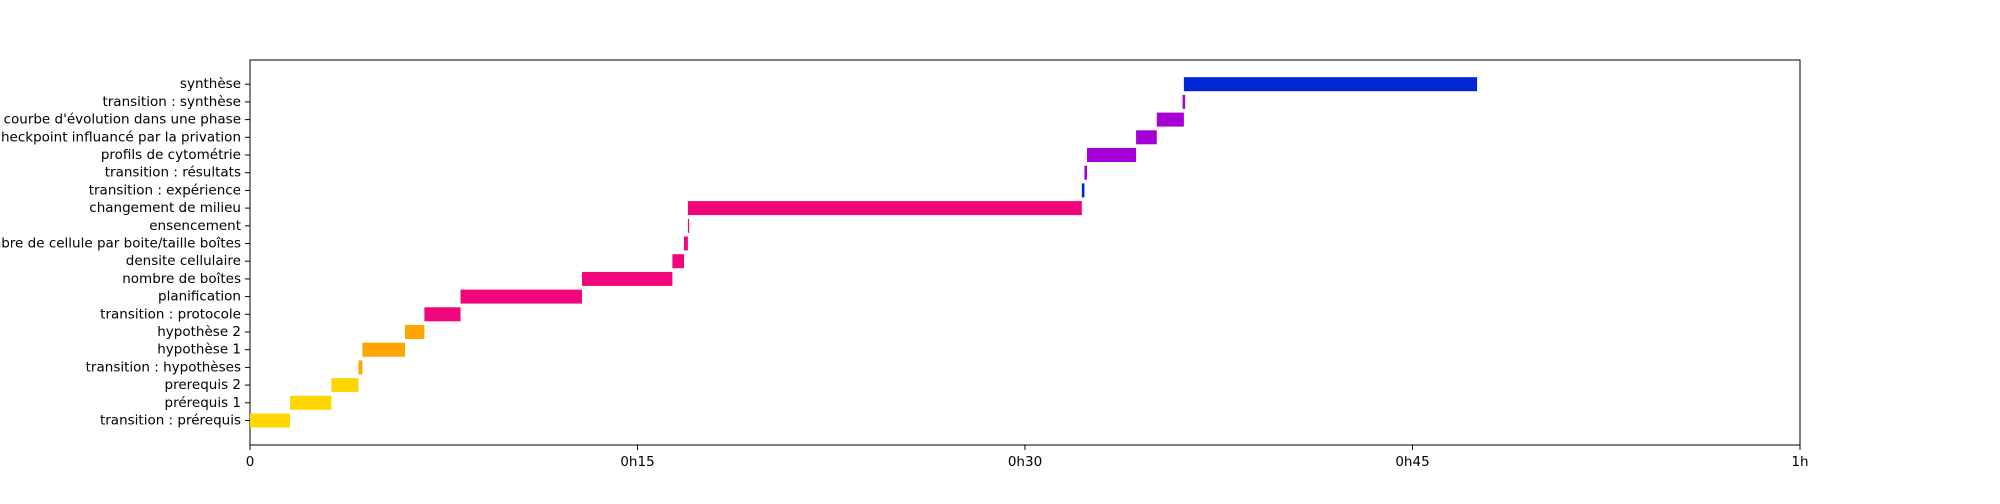  What do you see at coordinates (203, 385) in the screenshot?
I see `y-tick-label: prerequis 2` at bounding box center [203, 385].